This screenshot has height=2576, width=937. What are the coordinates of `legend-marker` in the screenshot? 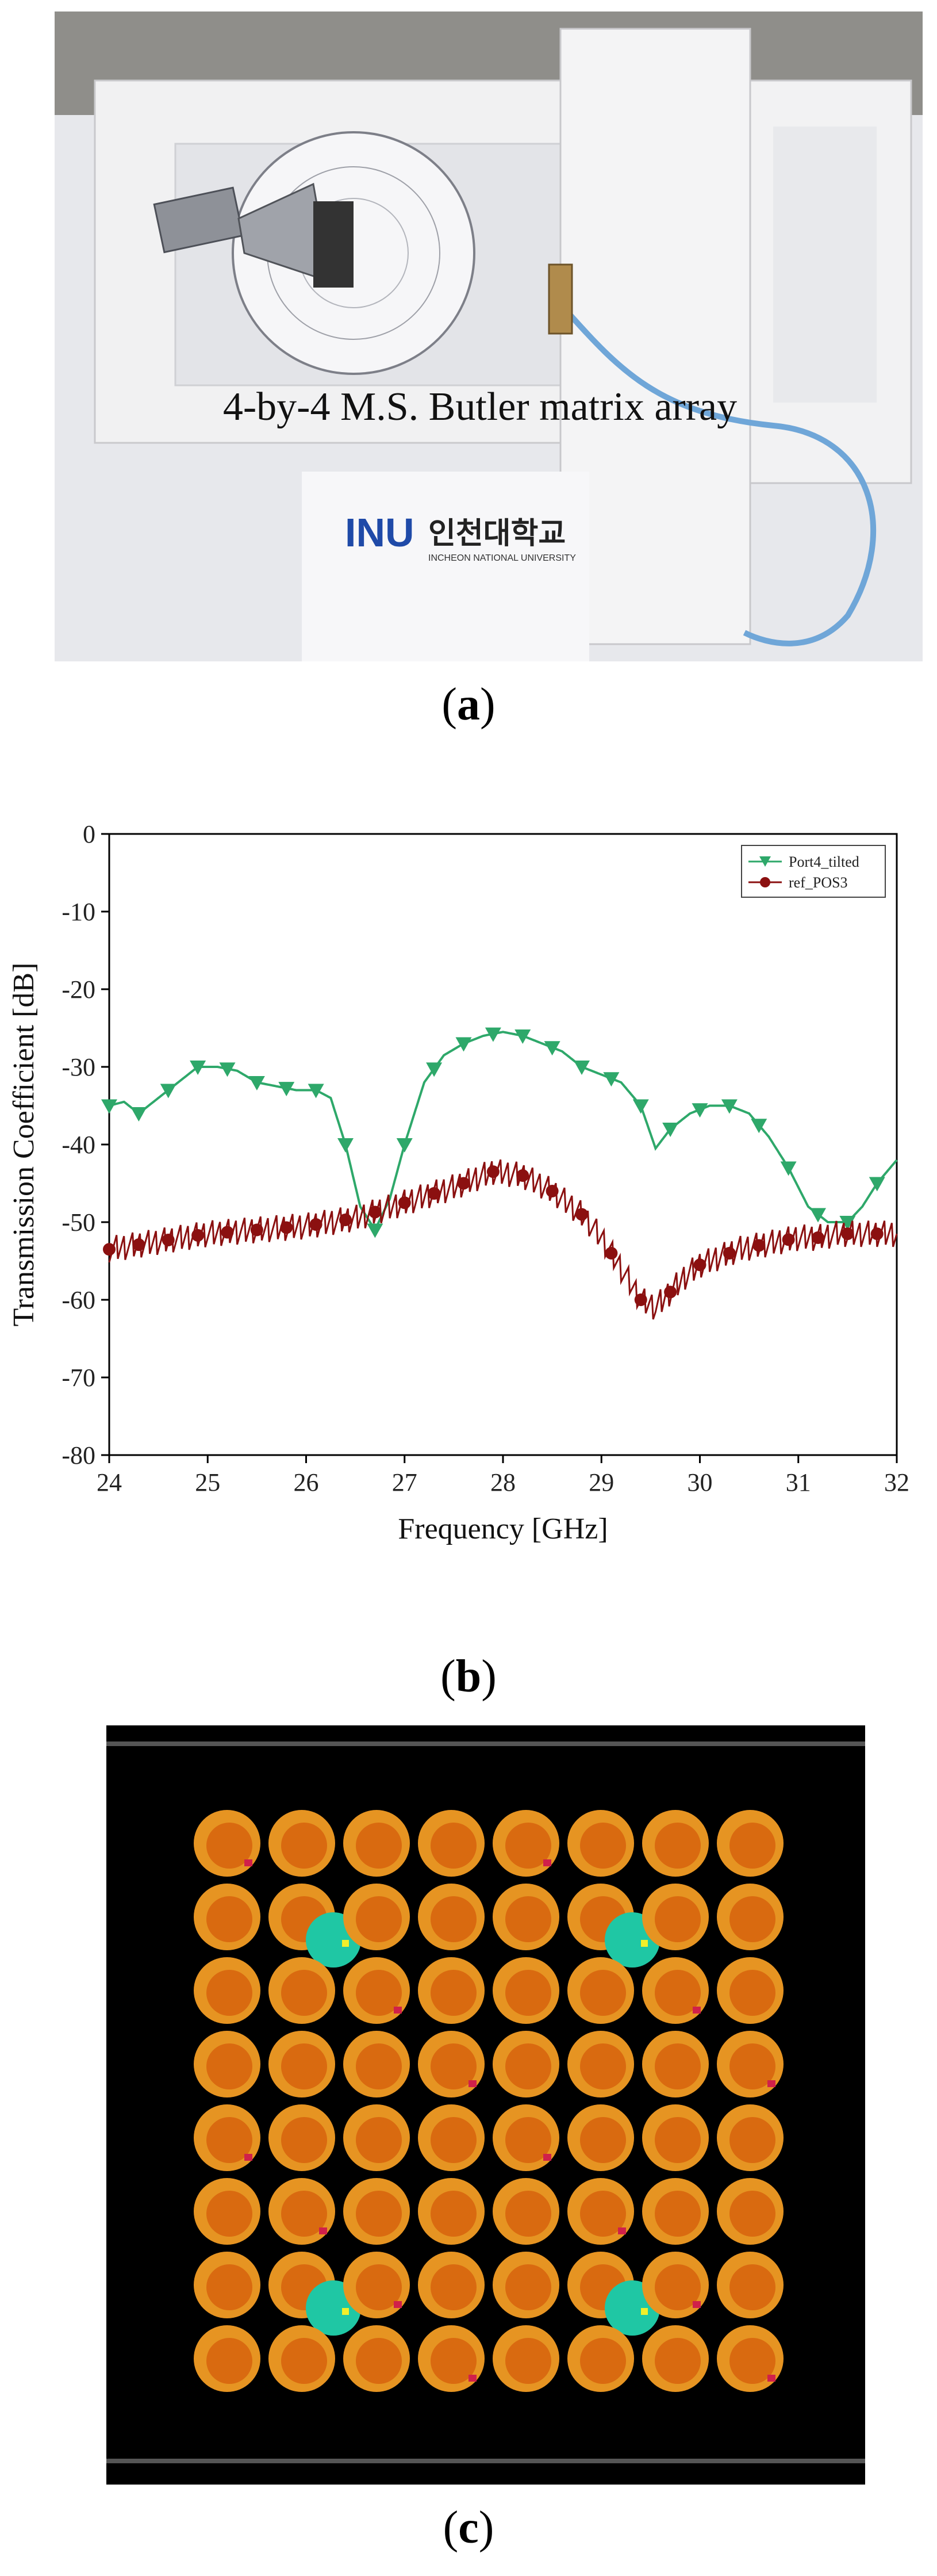 It's located at (765, 882).